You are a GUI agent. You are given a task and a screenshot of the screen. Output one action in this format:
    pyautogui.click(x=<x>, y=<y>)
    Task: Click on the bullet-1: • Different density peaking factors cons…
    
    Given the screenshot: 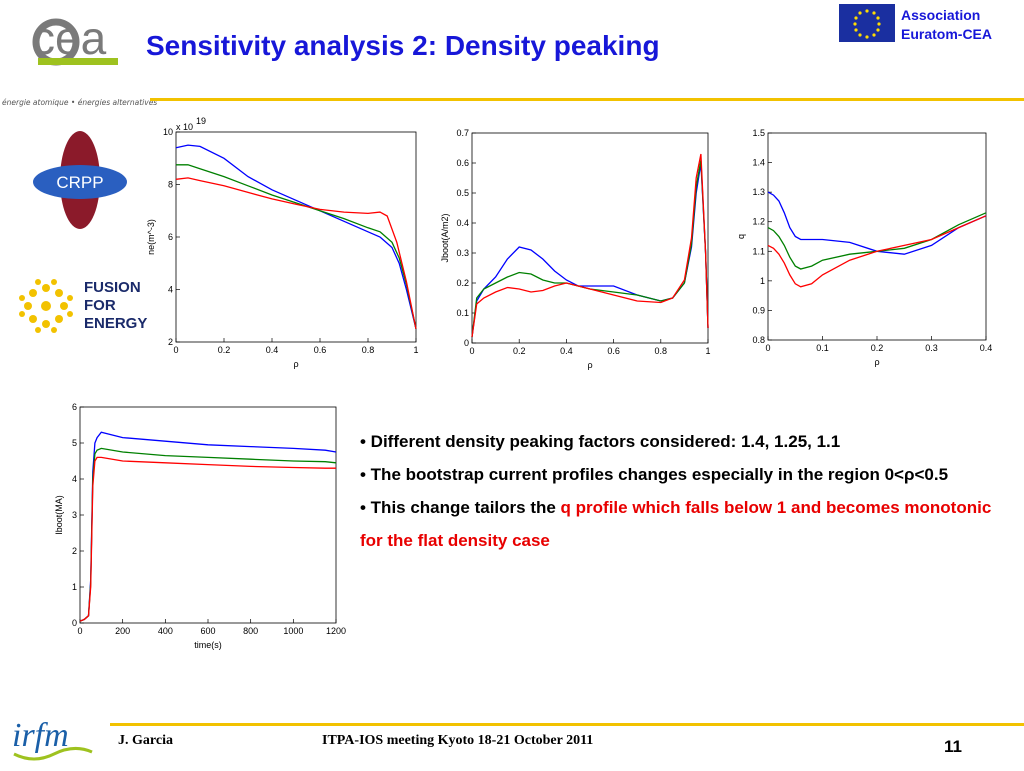 What is the action you would take?
    pyautogui.click(x=600, y=441)
    